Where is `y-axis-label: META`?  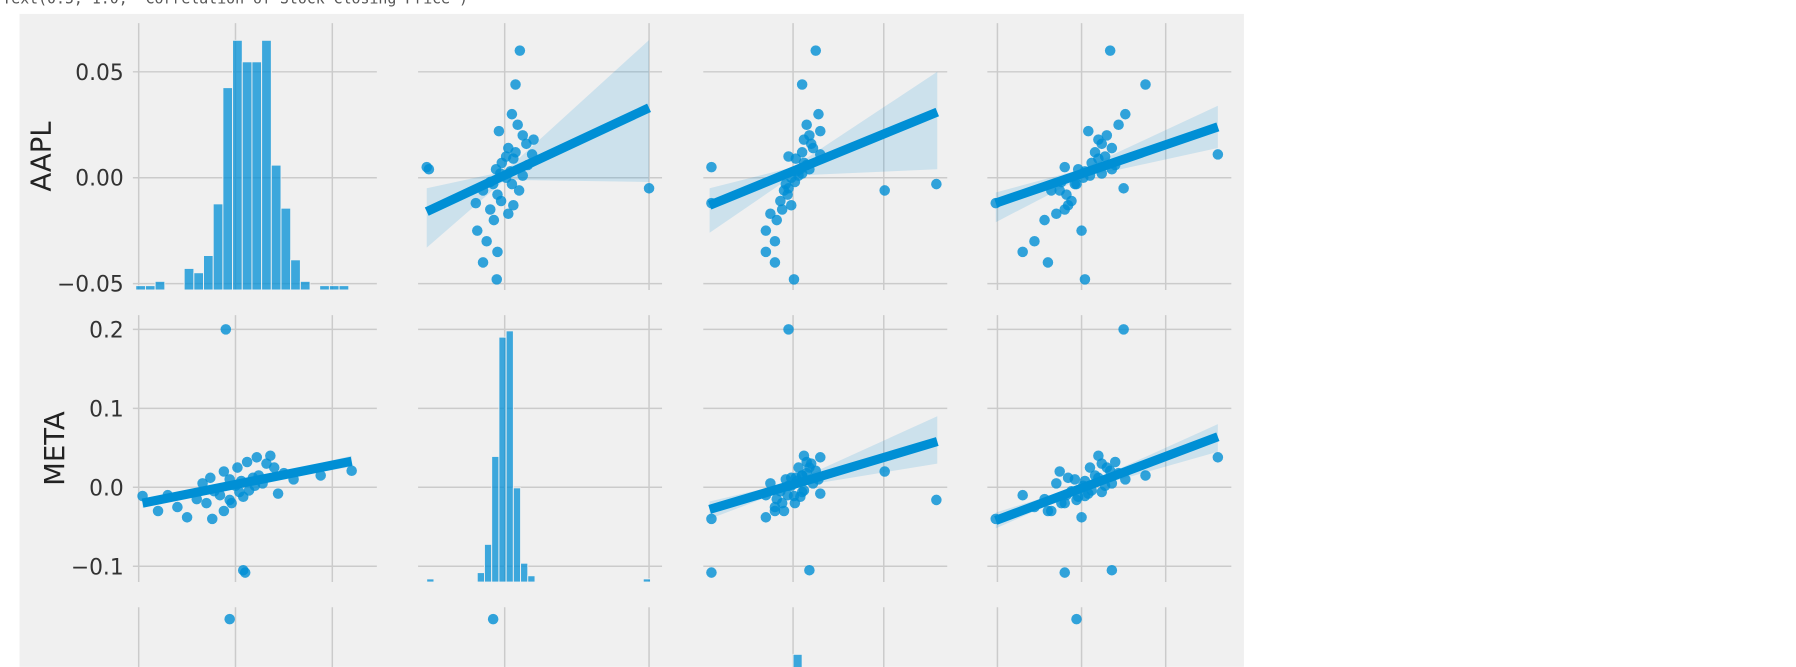 y-axis-label: META is located at coordinates (55, 448).